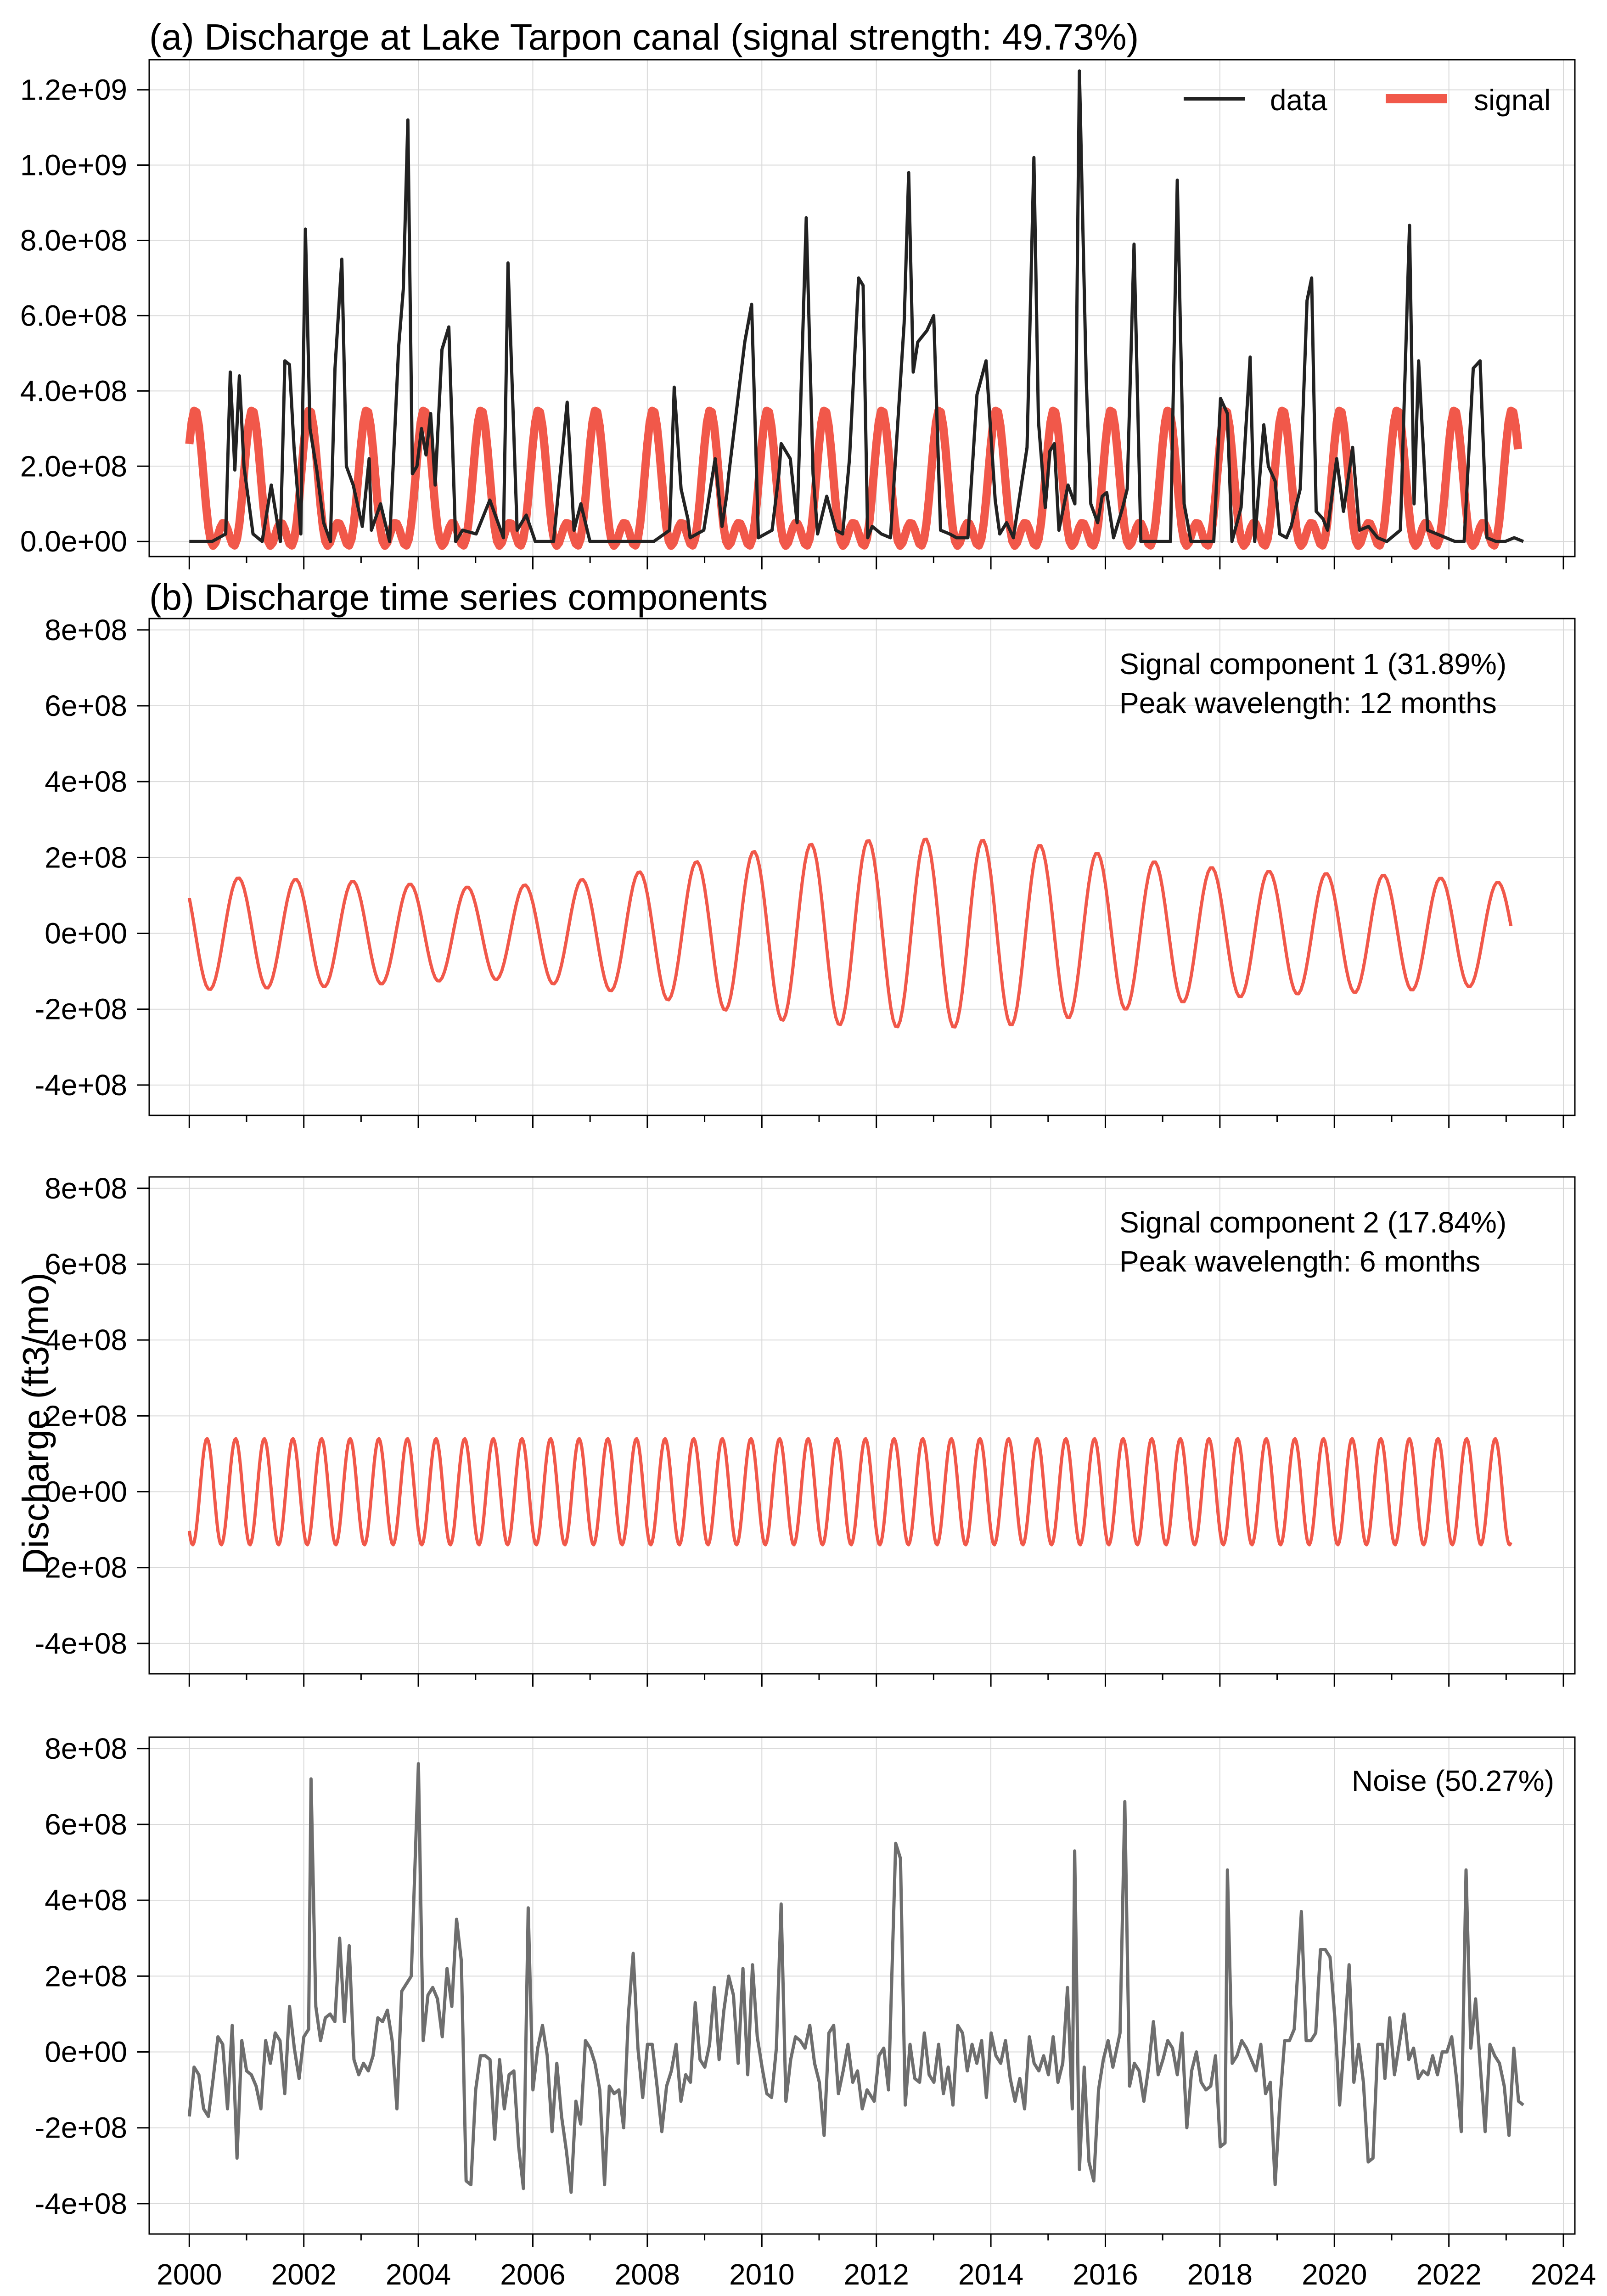 Image resolution: width=1607 pixels, height=2296 pixels. What do you see at coordinates (1367, 100) in the screenshot?
I see `panel-a-legend: data signal` at bounding box center [1367, 100].